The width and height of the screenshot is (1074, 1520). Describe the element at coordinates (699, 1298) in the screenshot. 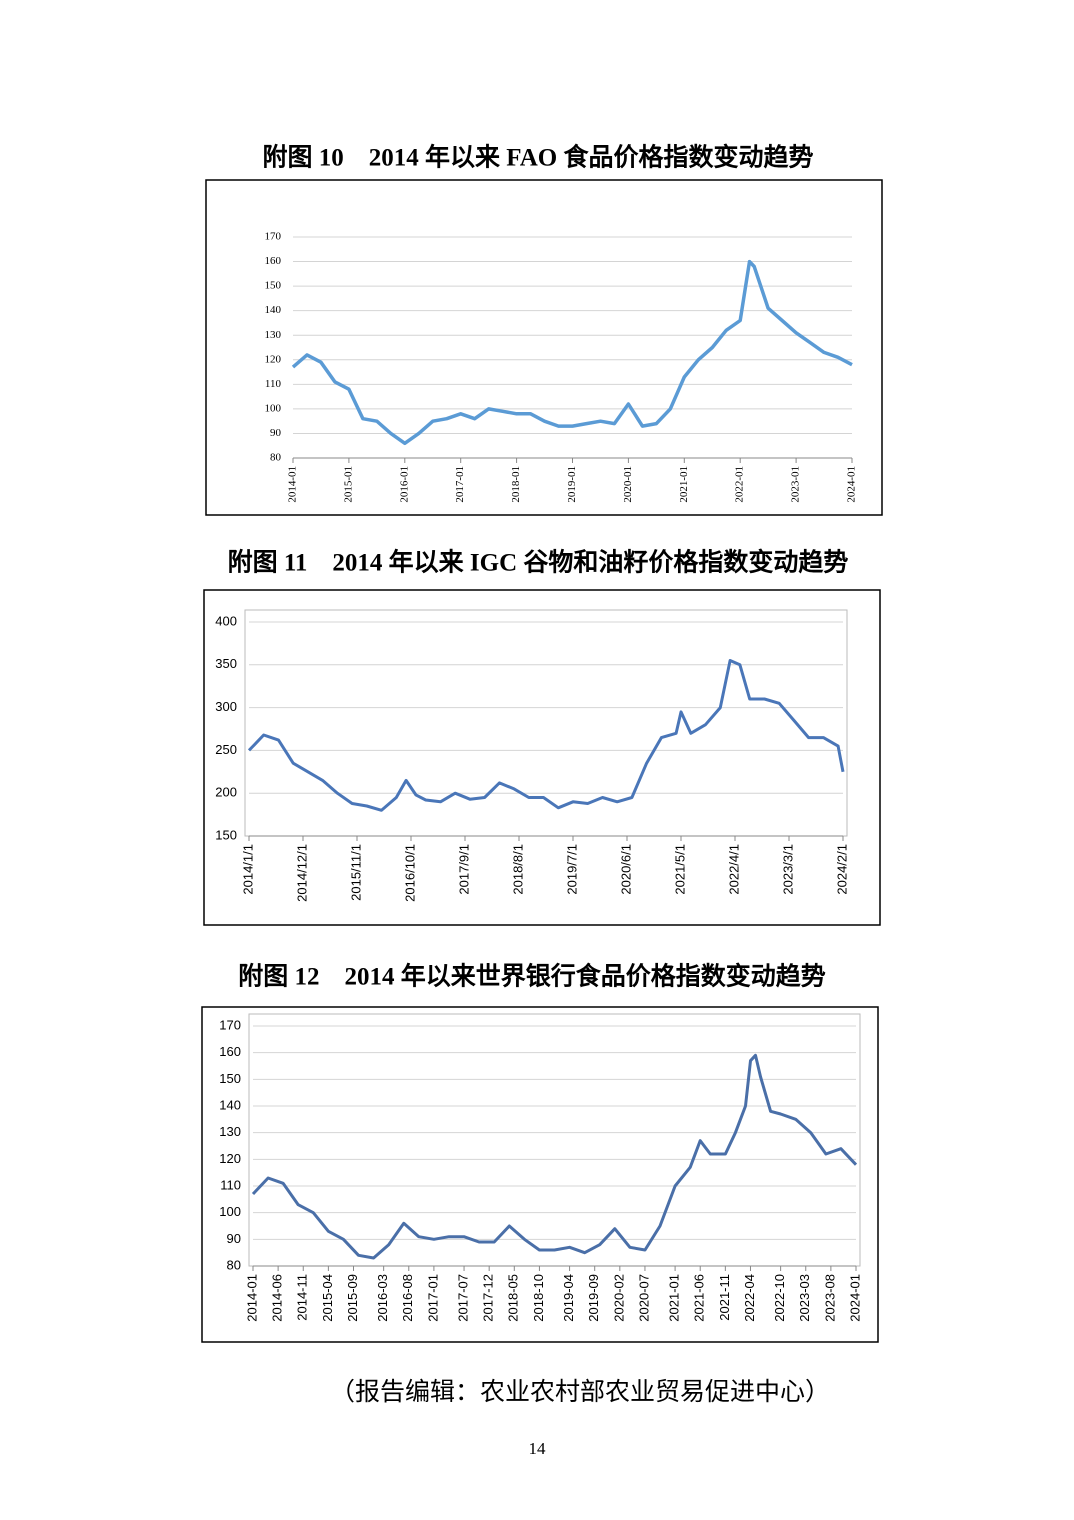

I see `x-tick-label: 2021-06` at that location.